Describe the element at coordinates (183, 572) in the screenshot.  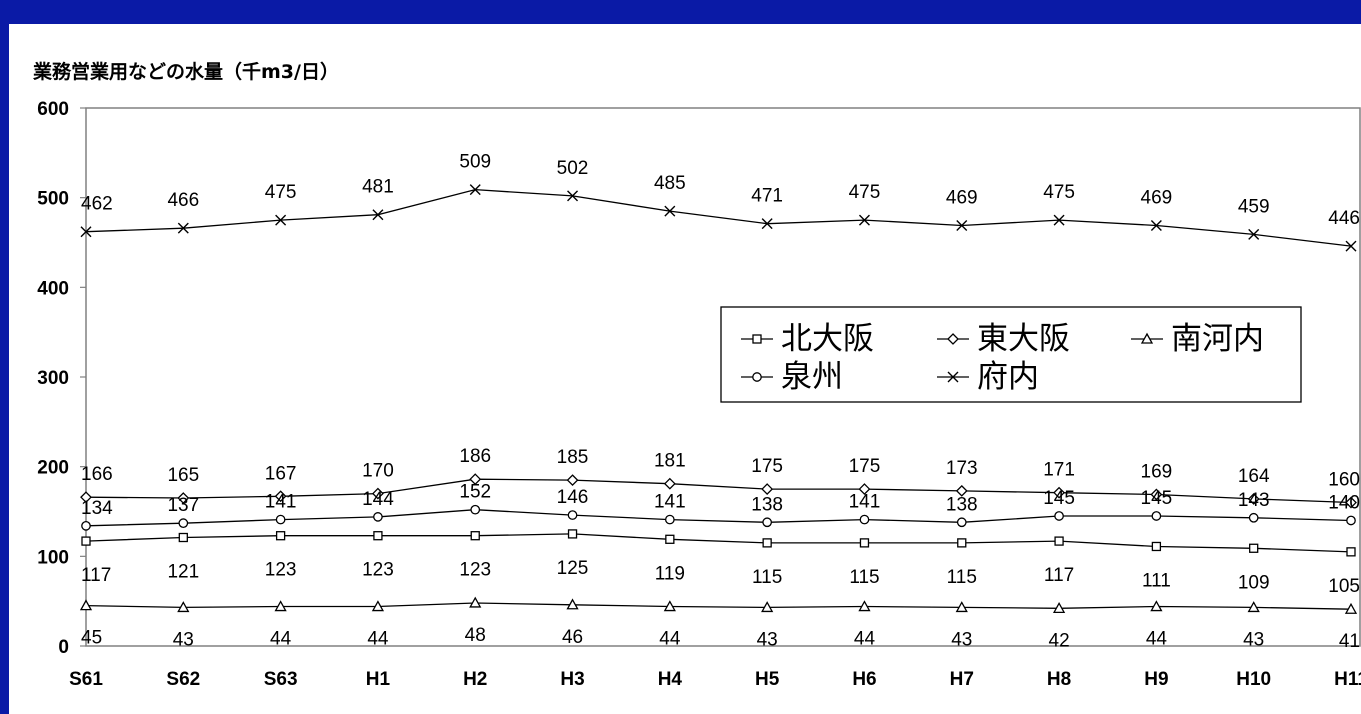
I see `data-label: 121` at that location.